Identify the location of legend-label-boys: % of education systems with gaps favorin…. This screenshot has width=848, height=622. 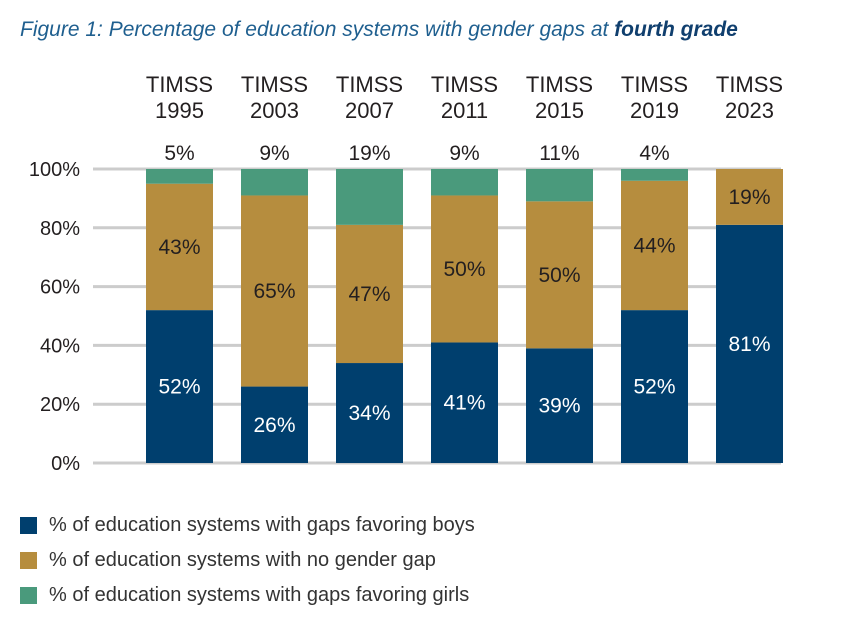
(262, 525).